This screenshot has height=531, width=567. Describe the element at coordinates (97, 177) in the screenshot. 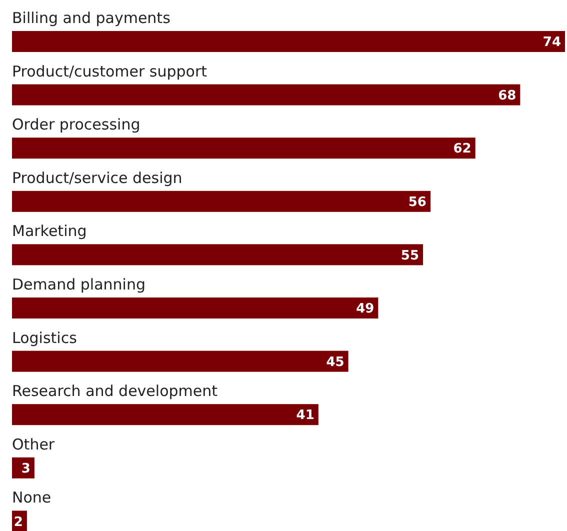

I see `y-tick-label: Product/service design` at that location.